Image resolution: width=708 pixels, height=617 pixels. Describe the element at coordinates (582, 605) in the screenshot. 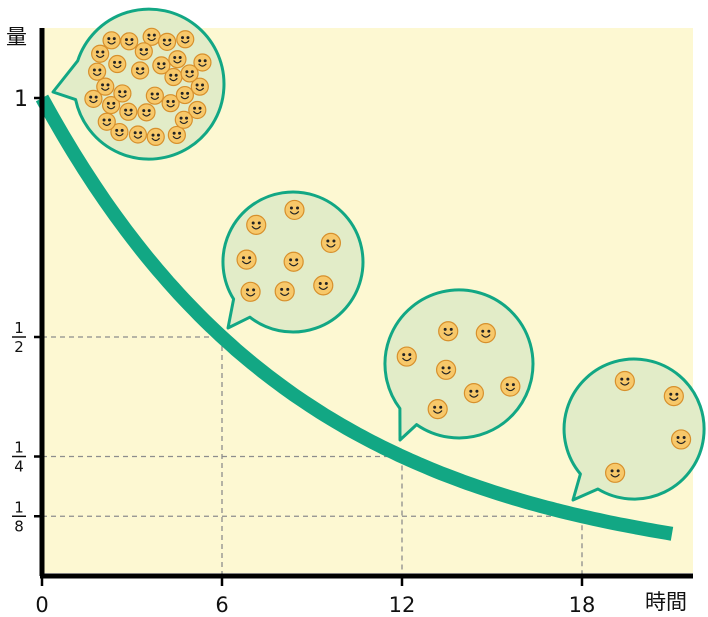

I see `x-tick-label: 18` at that location.